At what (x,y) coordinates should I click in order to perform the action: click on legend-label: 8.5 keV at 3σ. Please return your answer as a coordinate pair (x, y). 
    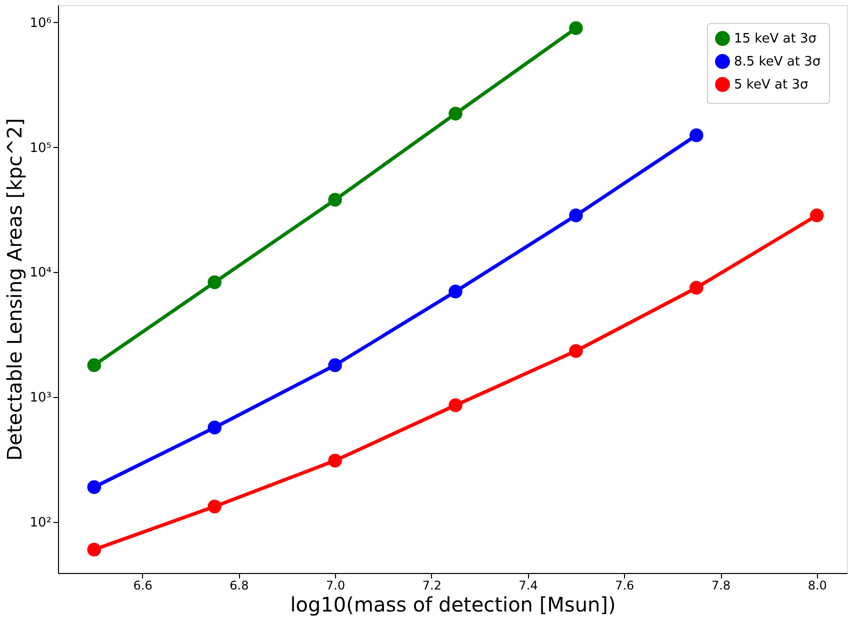
    Looking at the image, I should click on (777, 62).